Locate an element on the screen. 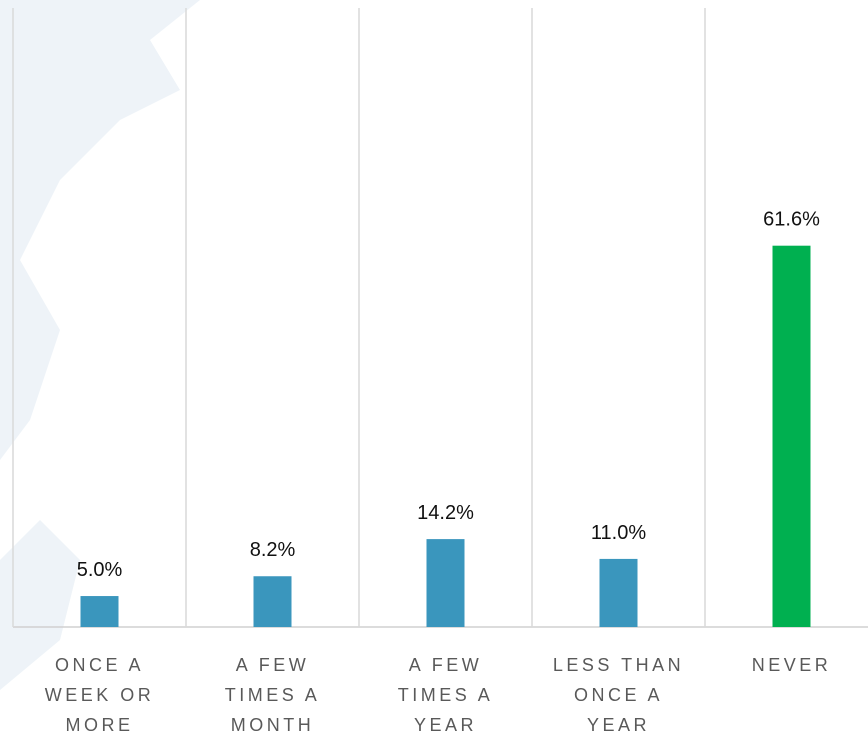 The width and height of the screenshot is (868, 745). data-label: 8.2% is located at coordinates (273, 550).